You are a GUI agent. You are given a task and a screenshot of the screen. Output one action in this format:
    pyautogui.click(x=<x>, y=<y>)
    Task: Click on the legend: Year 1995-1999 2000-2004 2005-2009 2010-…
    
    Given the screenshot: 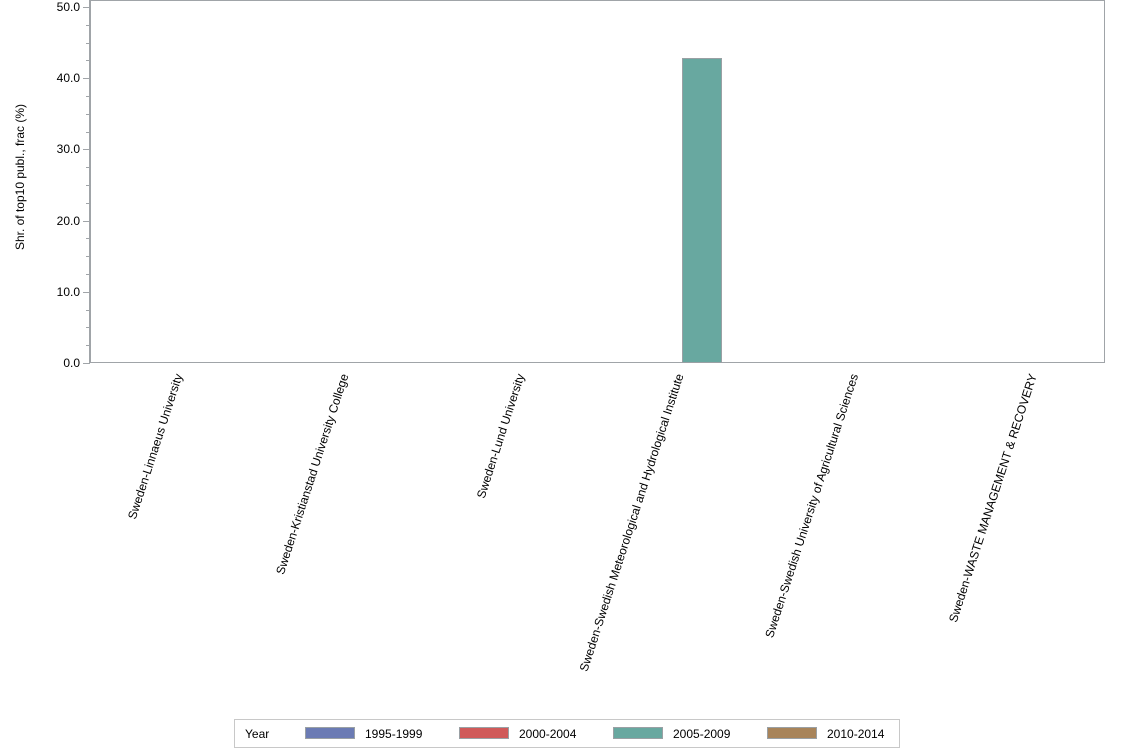 What is the action you would take?
    pyautogui.click(x=567, y=733)
    